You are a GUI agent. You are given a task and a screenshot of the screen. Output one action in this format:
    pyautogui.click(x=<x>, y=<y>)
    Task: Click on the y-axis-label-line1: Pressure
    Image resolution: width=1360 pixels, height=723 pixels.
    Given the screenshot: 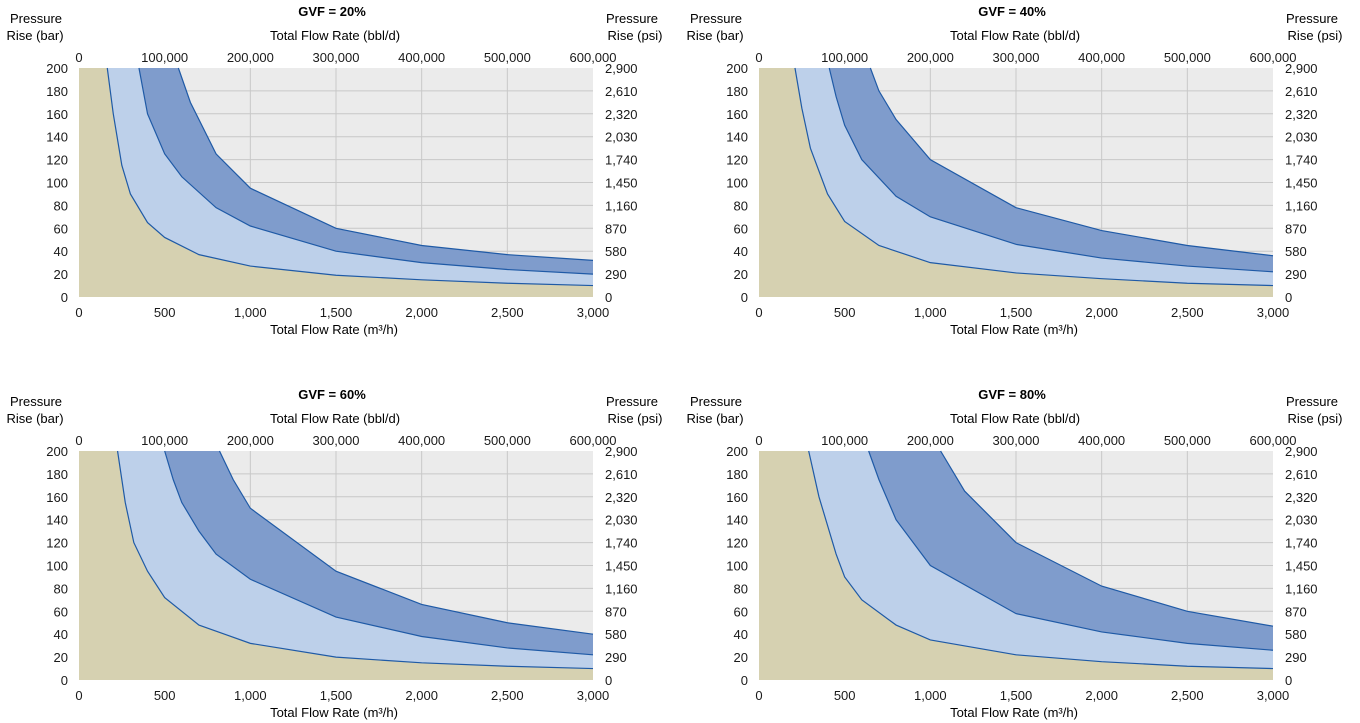 What is the action you would take?
    pyautogui.click(x=36, y=18)
    